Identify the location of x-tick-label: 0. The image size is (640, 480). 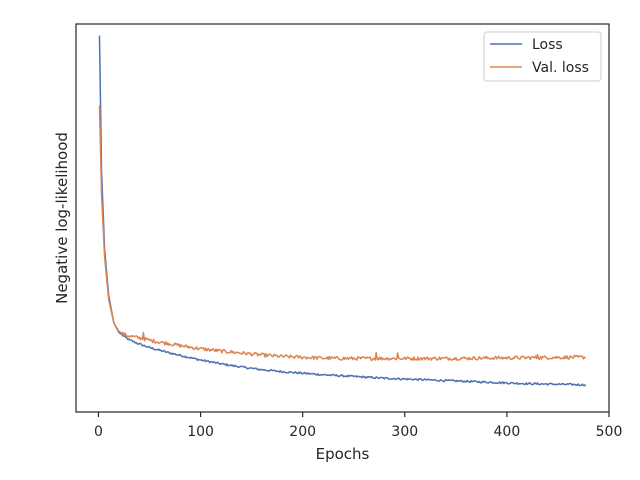
(98, 432).